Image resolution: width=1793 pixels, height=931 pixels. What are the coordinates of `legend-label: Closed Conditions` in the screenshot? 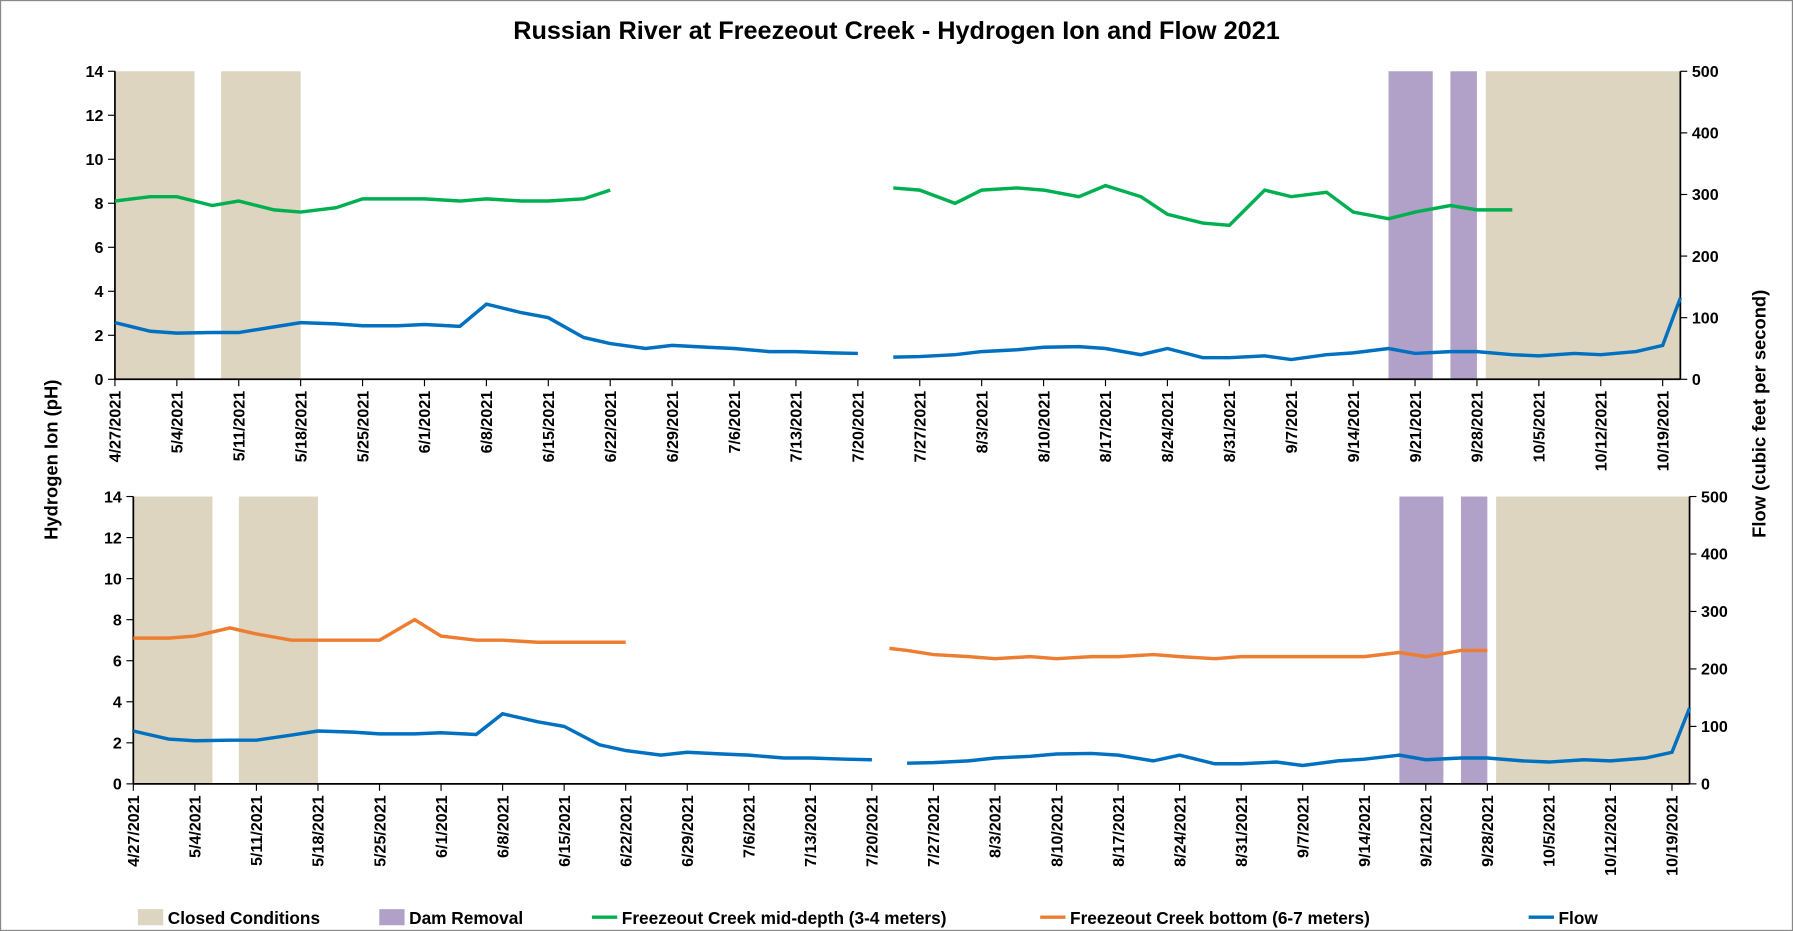 It's located at (244, 918).